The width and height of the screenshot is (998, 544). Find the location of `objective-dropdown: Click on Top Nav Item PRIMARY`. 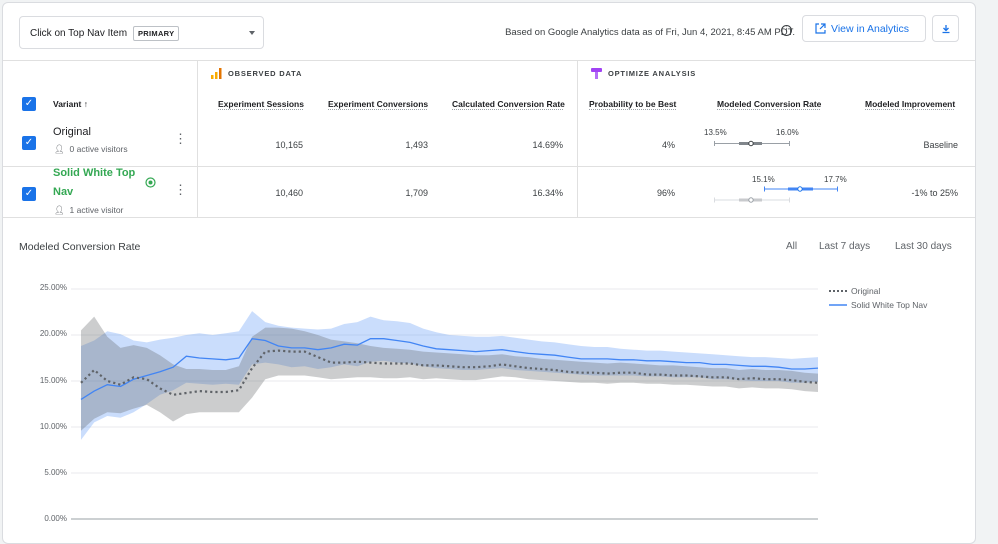

objective-dropdown: Click on Top Nav Item PRIMARY is located at coordinates (141, 32).